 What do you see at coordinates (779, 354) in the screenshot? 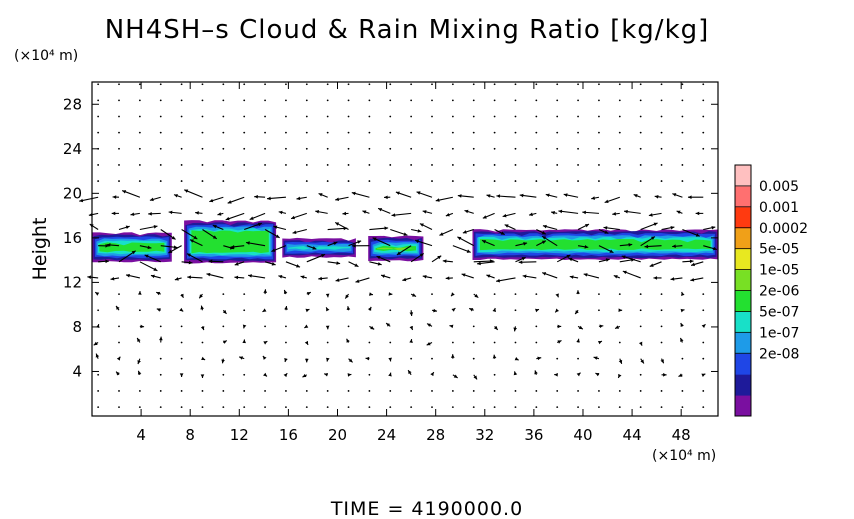
I see `colorbar-label: 2e-08` at bounding box center [779, 354].